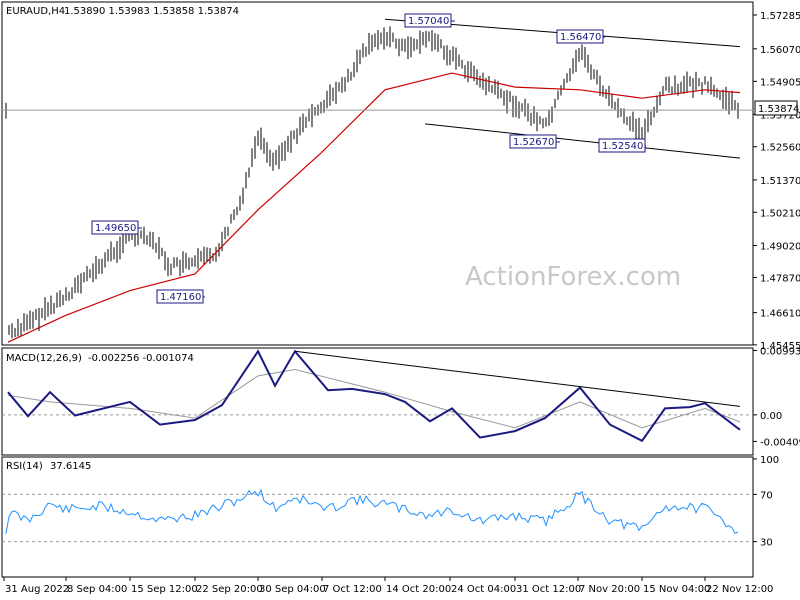  I want to click on macd-trendline, so click(517, 378).